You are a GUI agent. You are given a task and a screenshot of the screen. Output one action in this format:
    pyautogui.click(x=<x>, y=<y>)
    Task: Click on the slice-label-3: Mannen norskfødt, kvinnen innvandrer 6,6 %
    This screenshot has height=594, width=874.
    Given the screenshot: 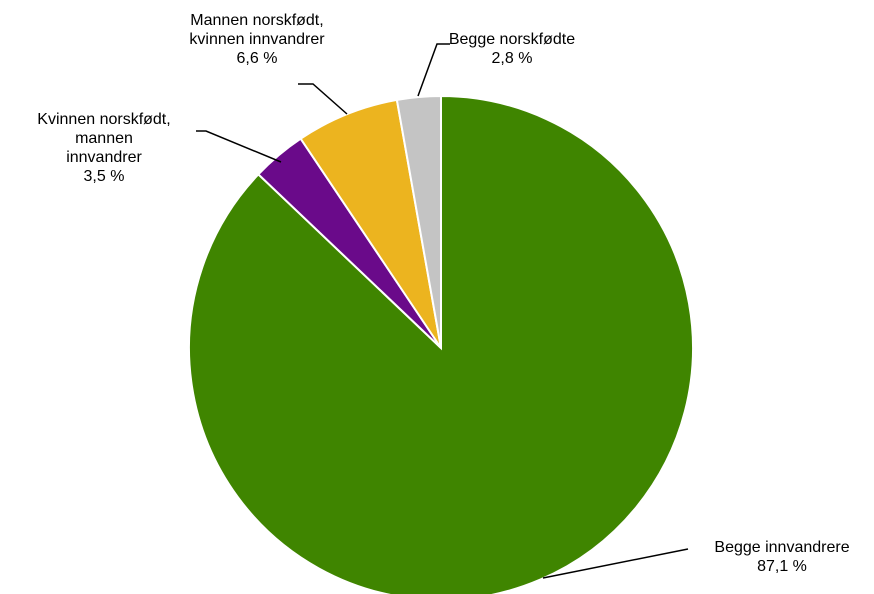 What is the action you would take?
    pyautogui.click(x=257, y=39)
    